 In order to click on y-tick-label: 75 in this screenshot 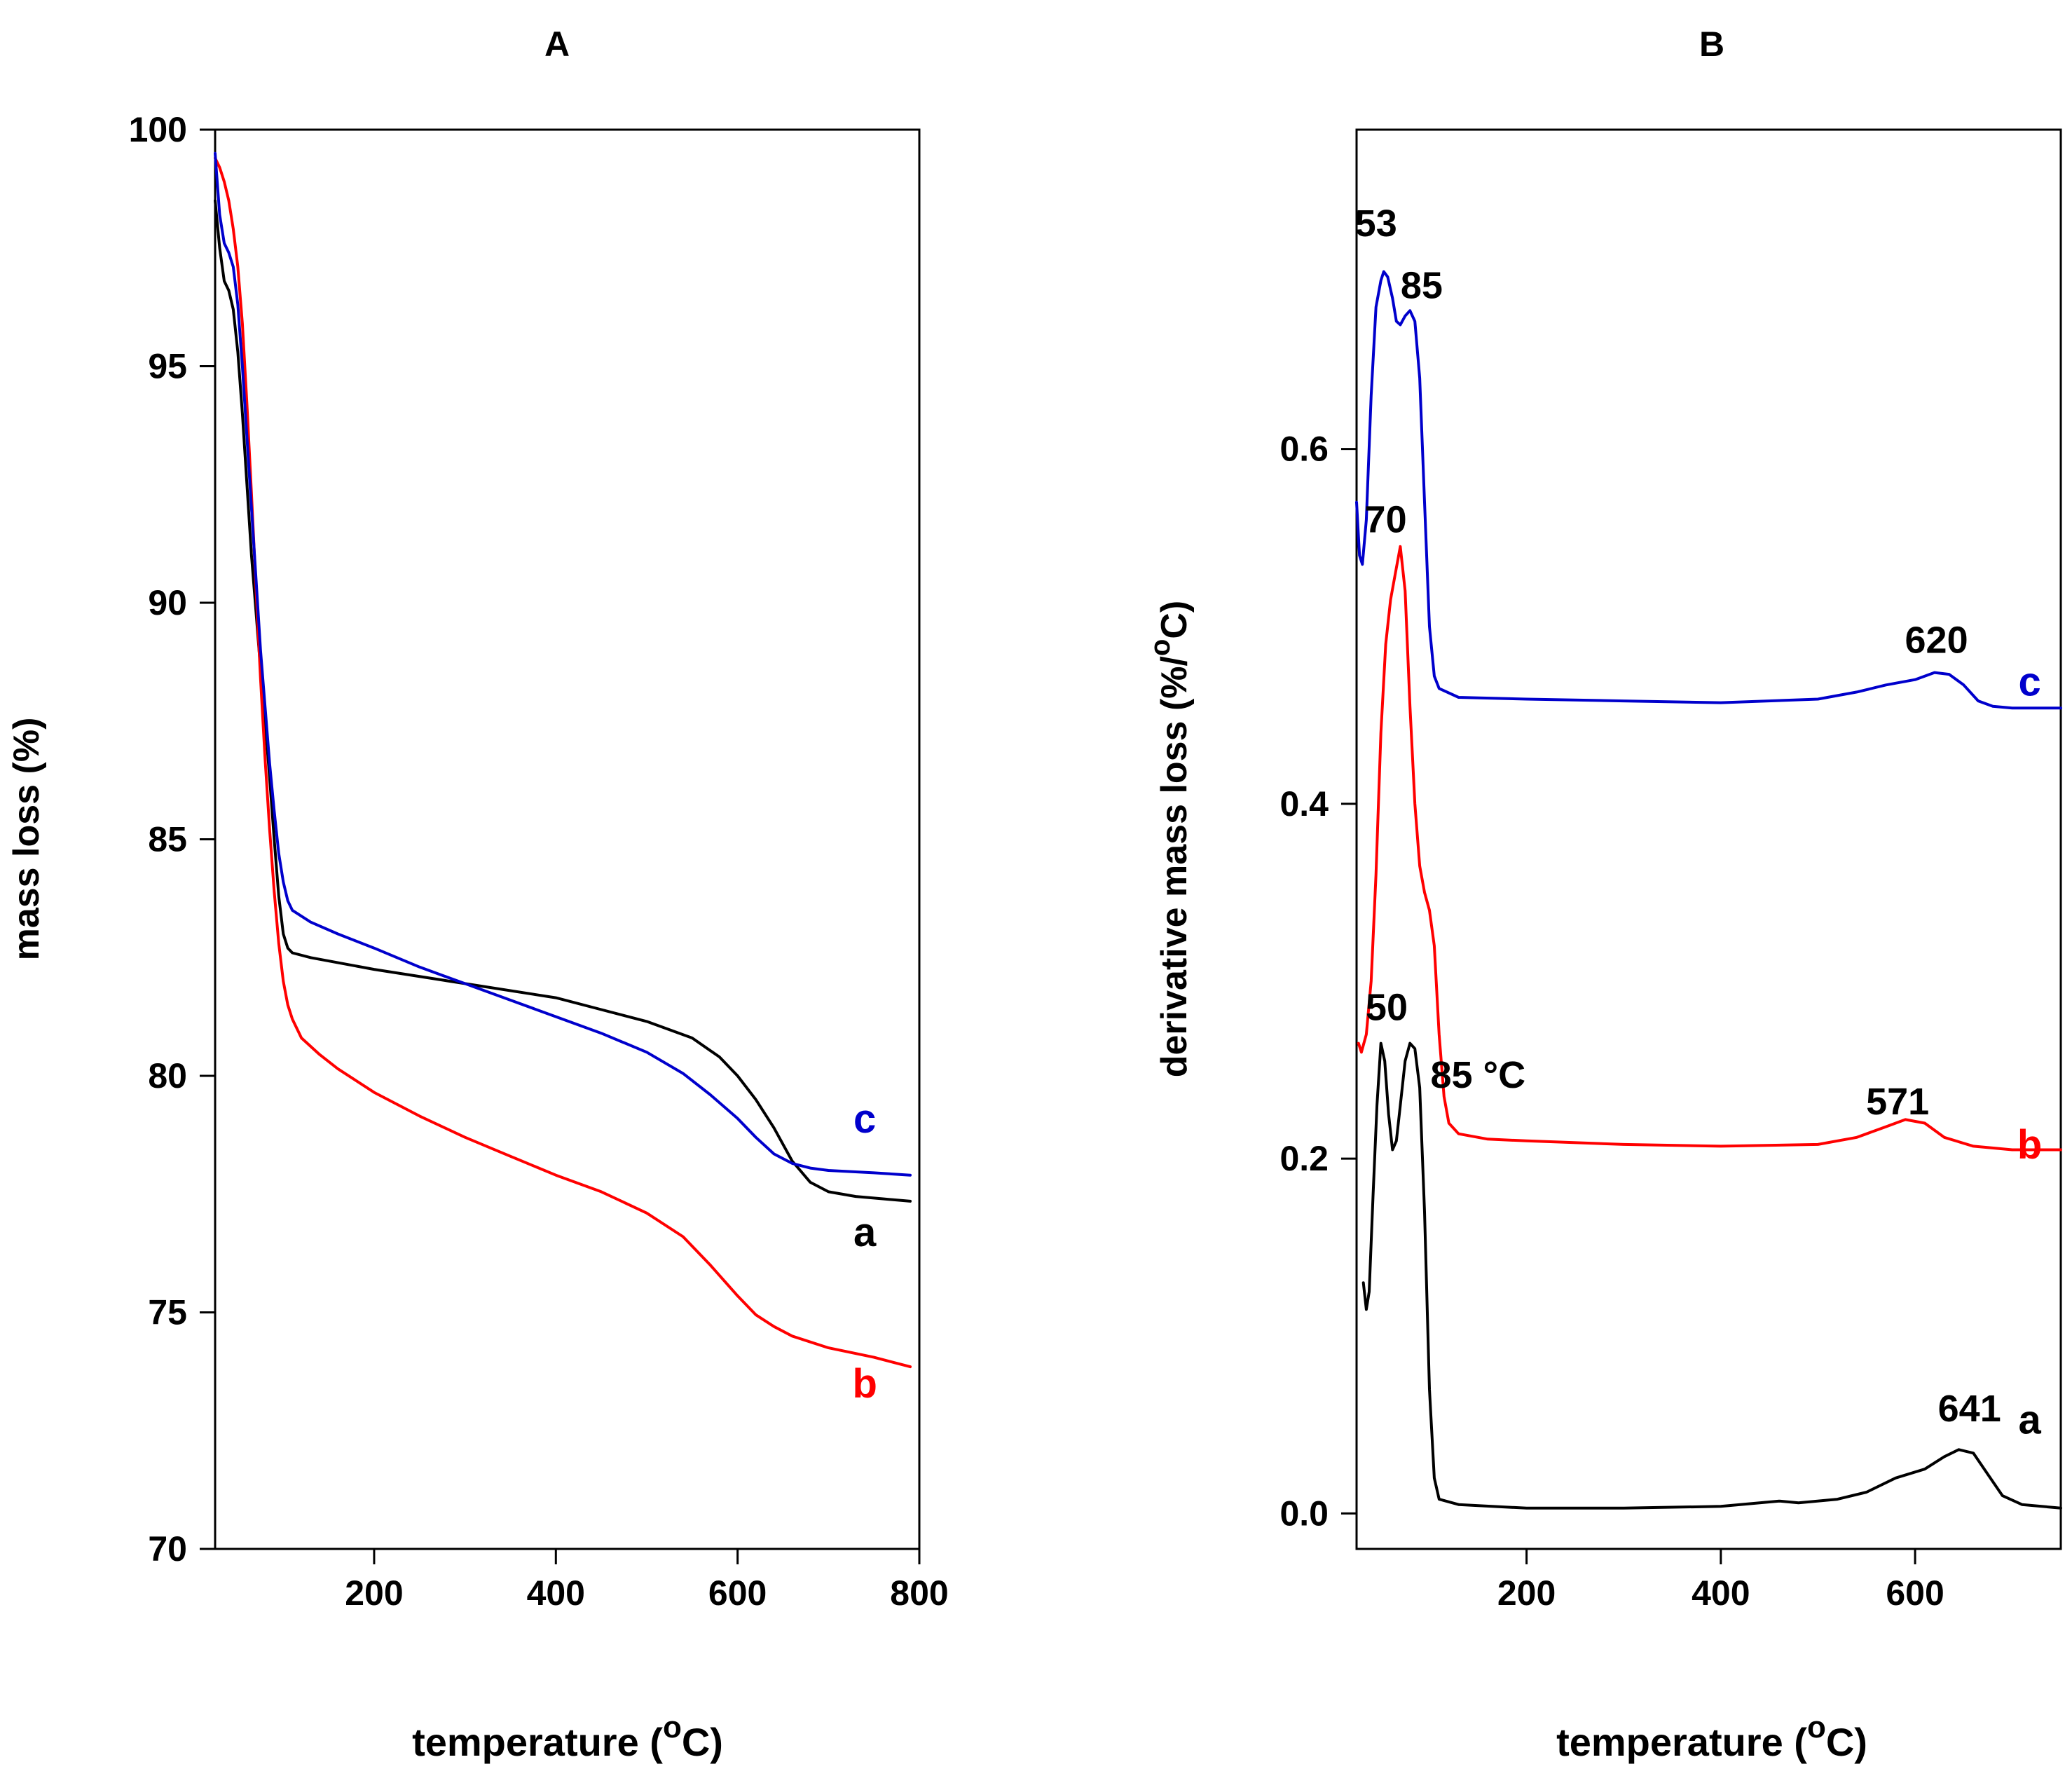, I will do `click(167, 1312)`.